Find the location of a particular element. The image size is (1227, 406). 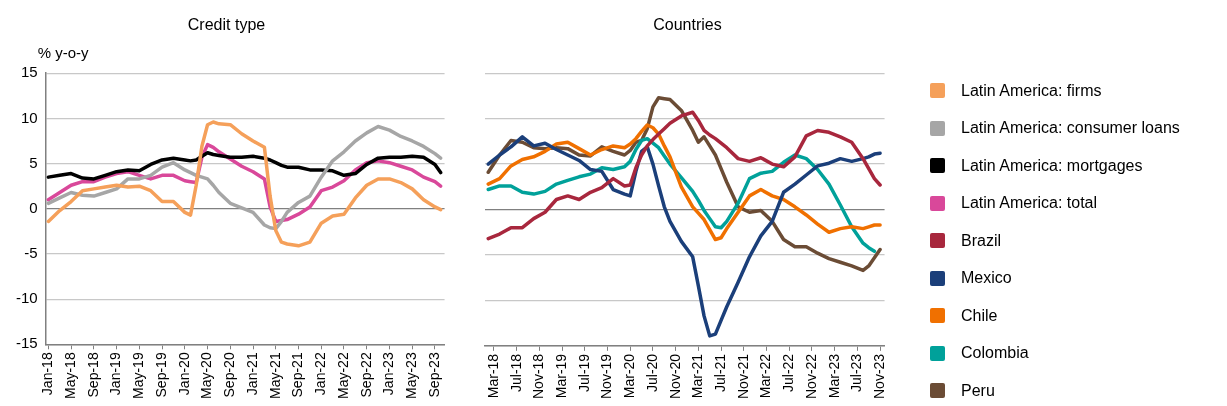

y-tick-label: 5 is located at coordinates (33, 162).